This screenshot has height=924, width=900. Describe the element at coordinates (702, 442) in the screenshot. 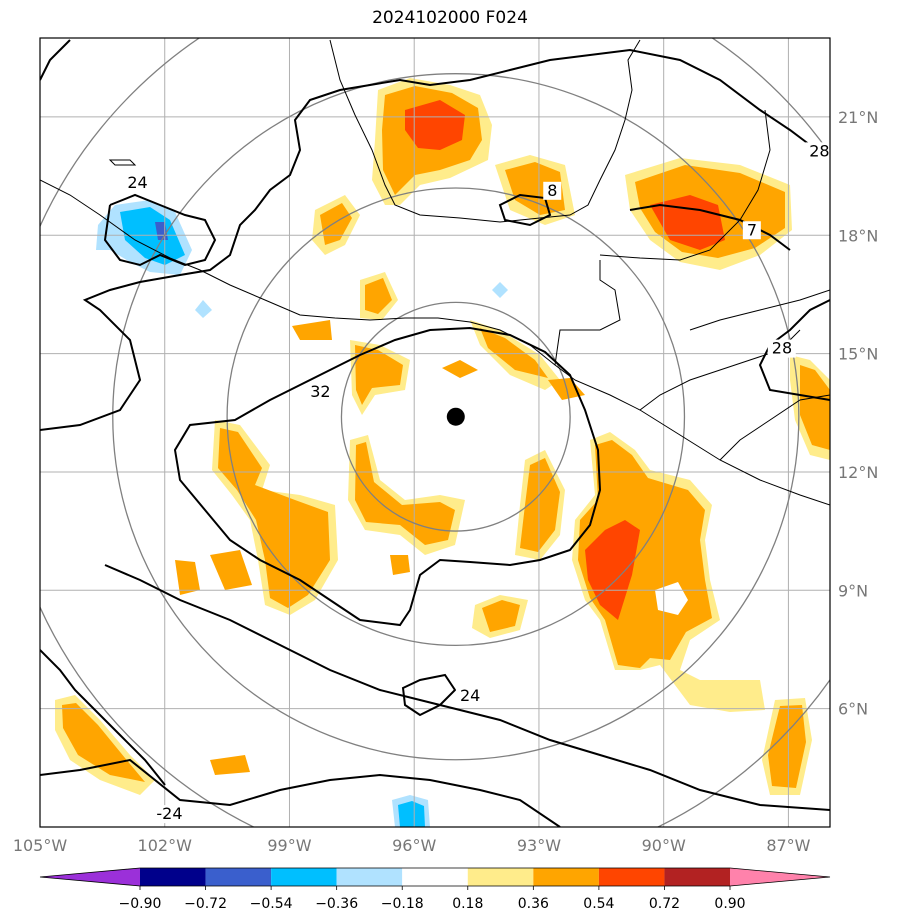

I see `coastline-central-america` at that location.